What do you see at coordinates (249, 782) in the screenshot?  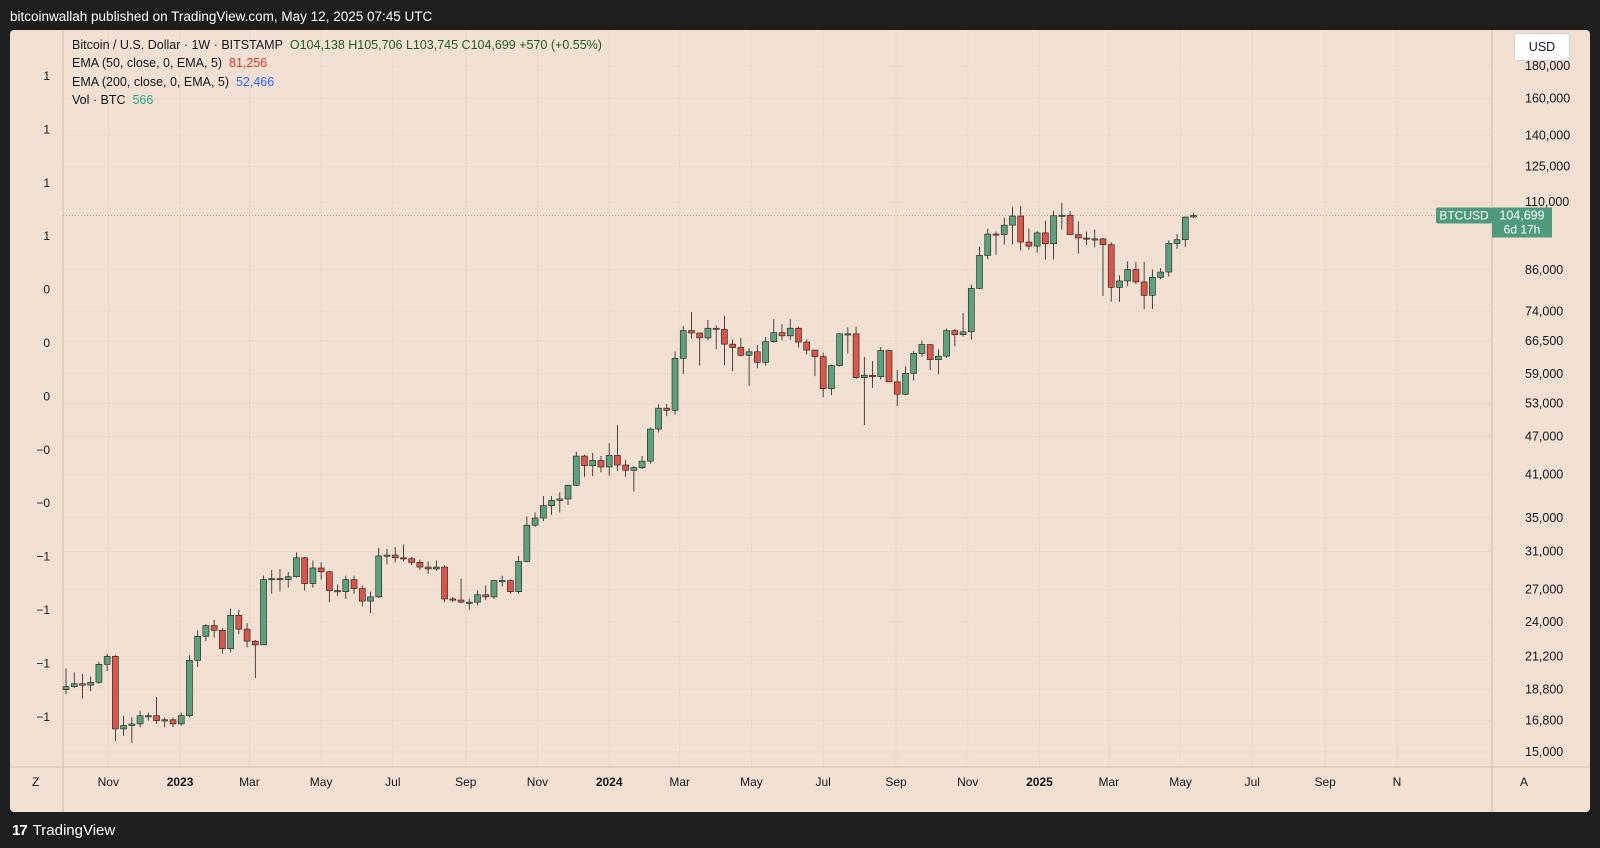 I see `time-tick-label: Mar` at bounding box center [249, 782].